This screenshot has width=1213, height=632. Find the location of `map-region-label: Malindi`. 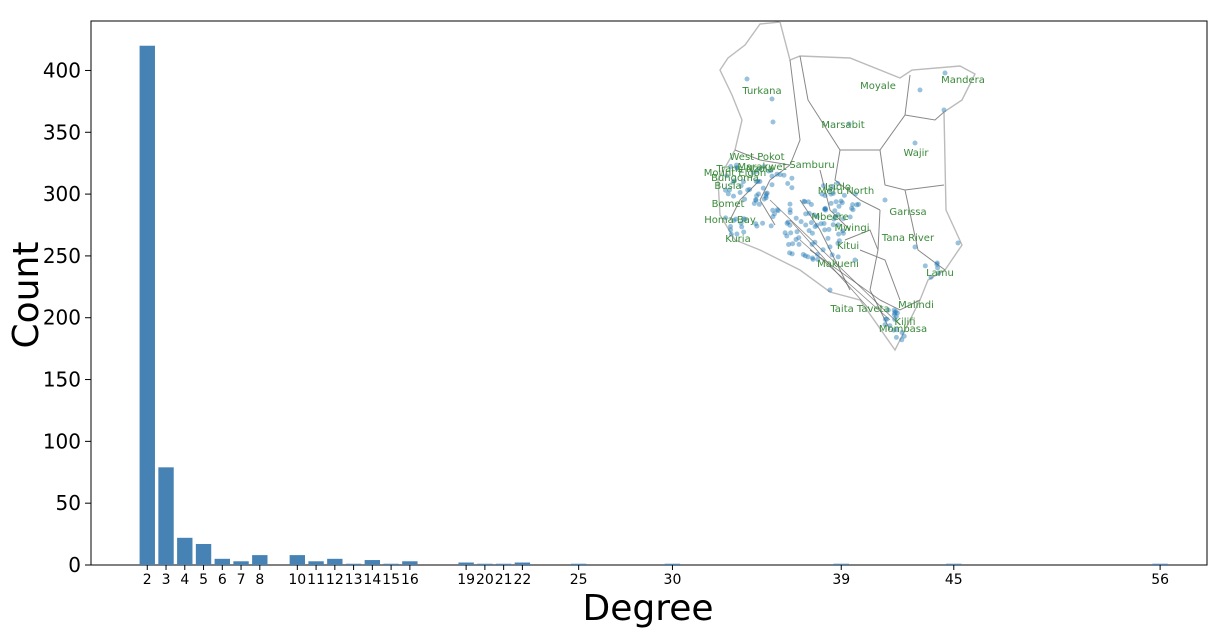

map-region-label: Malindi is located at coordinates (916, 305).